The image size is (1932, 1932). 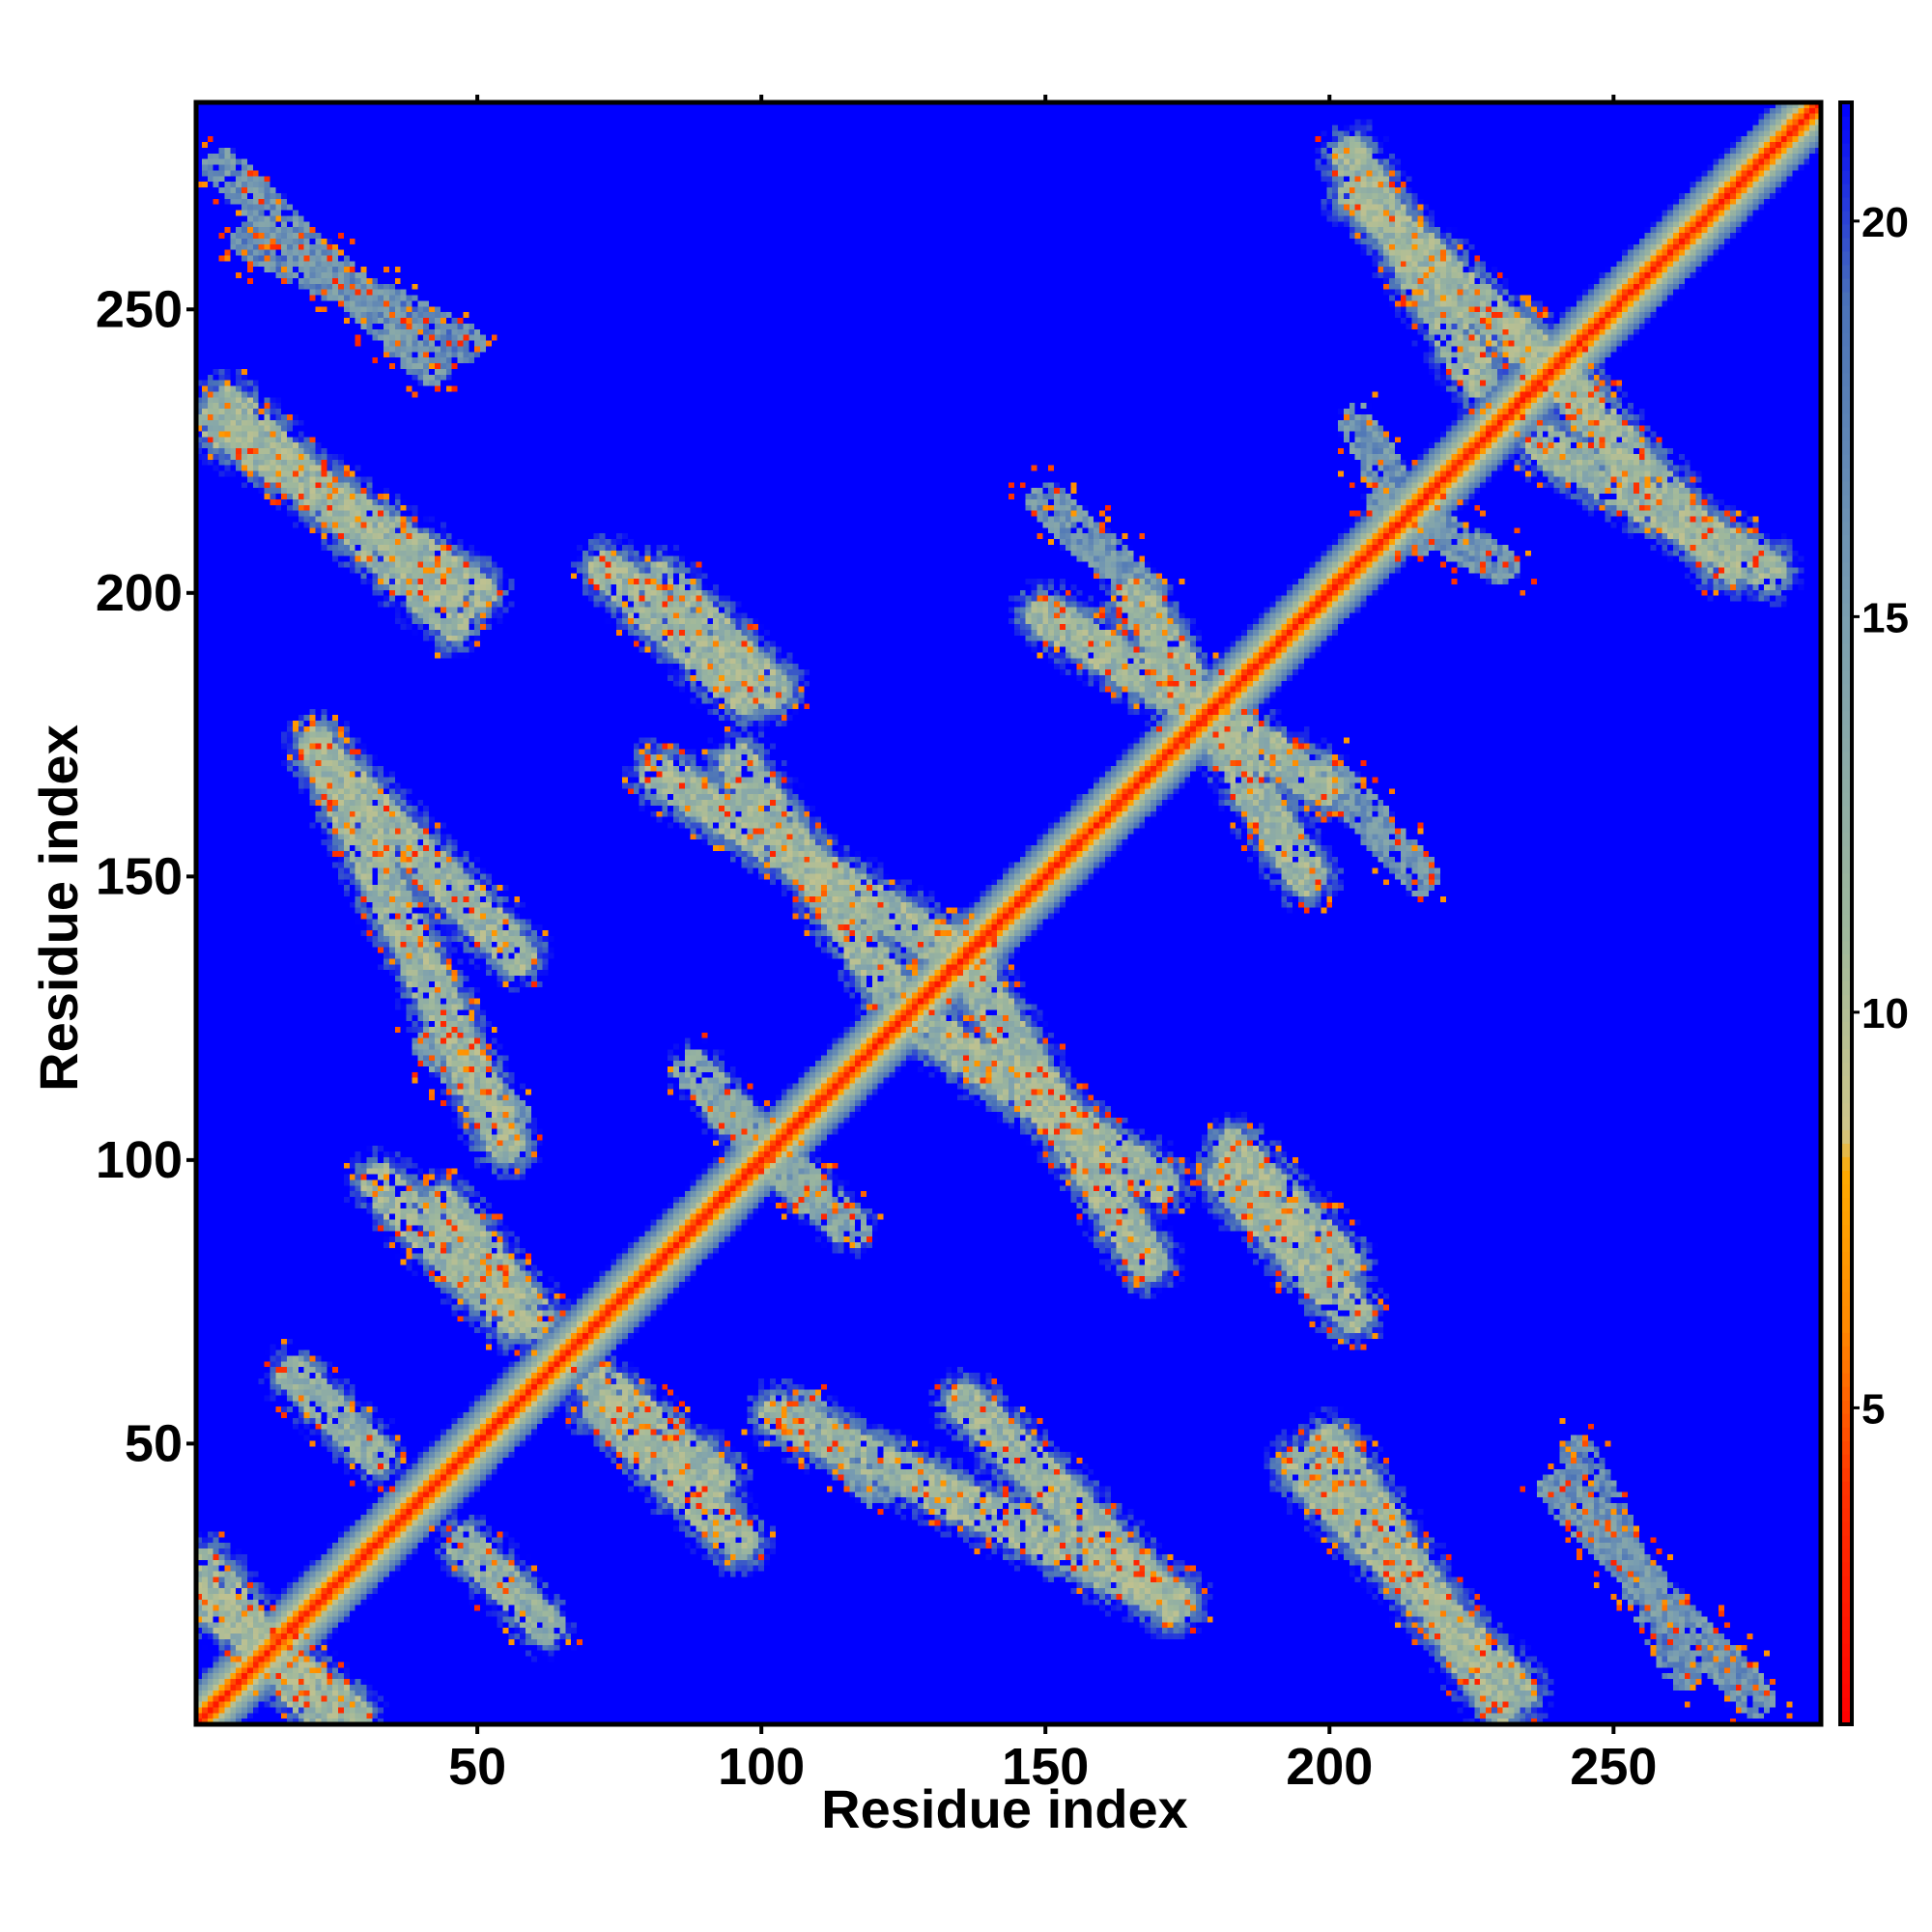 I want to click on x-tick-label: 100, so click(x=761, y=1767).